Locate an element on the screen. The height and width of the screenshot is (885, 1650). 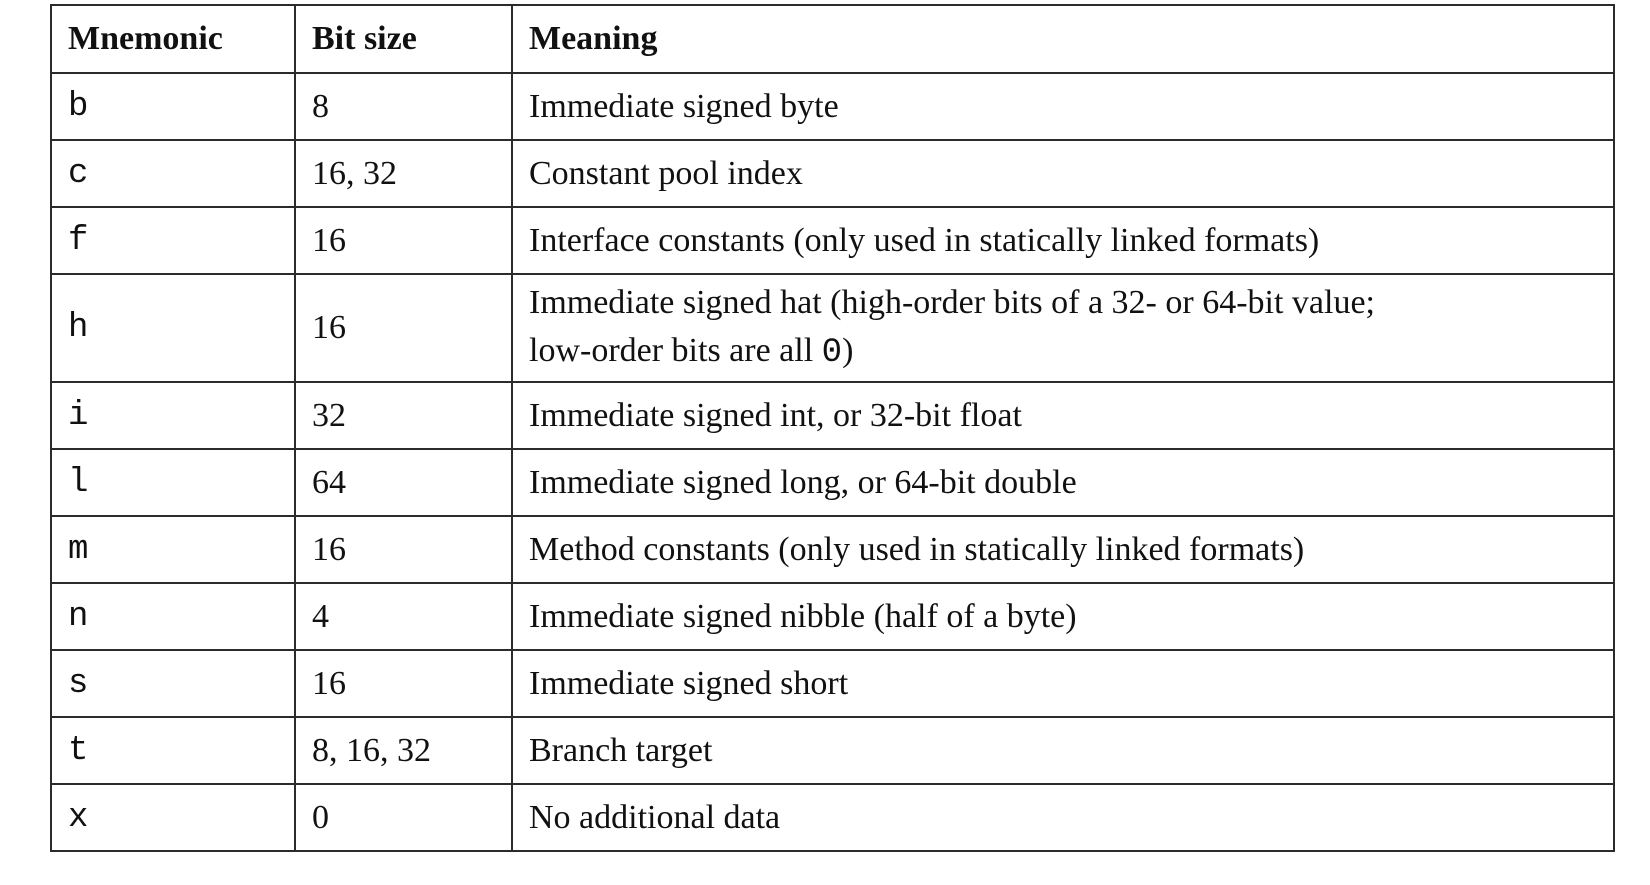
meaning-cell: Branch target is located at coordinates (1063, 750).